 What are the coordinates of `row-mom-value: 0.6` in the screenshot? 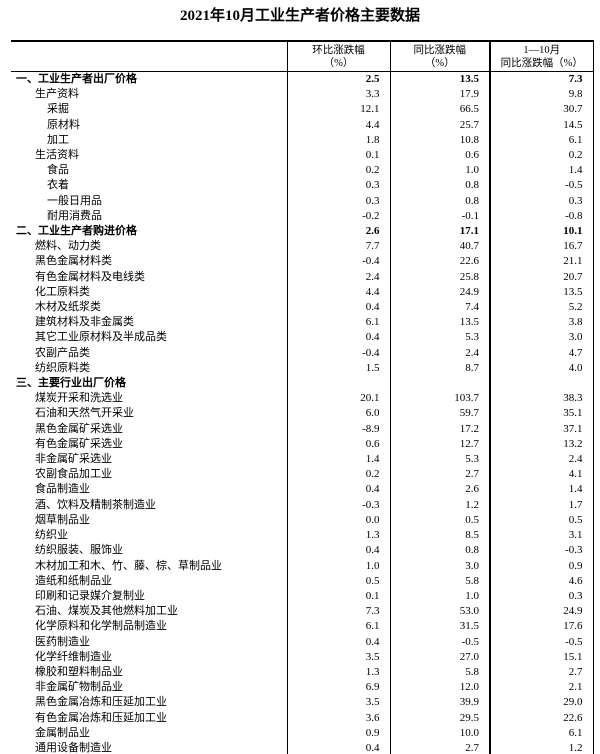 It's located at (338, 444).